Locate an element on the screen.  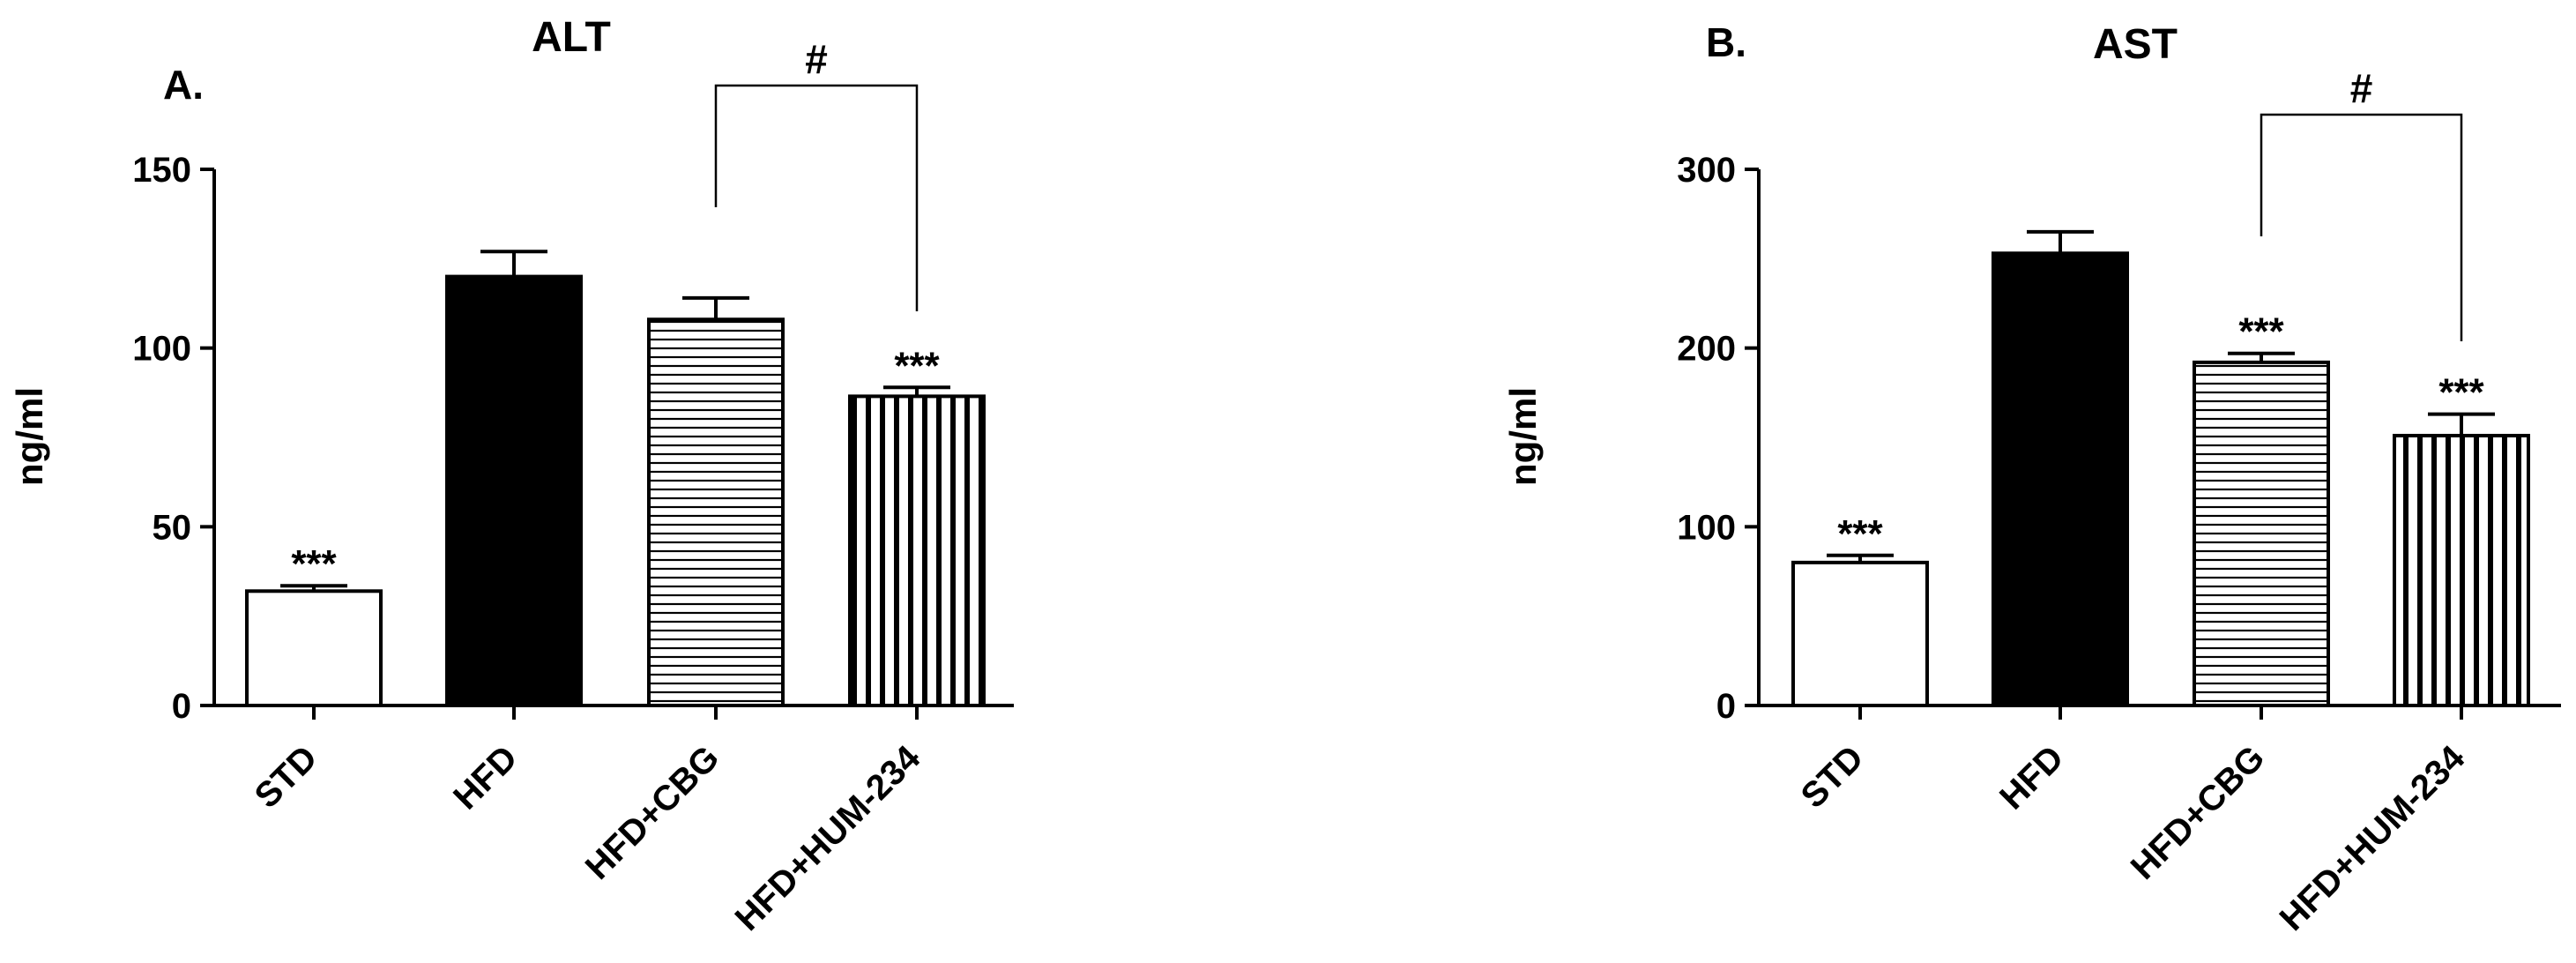
panel-label: A. is located at coordinates (183, 85).